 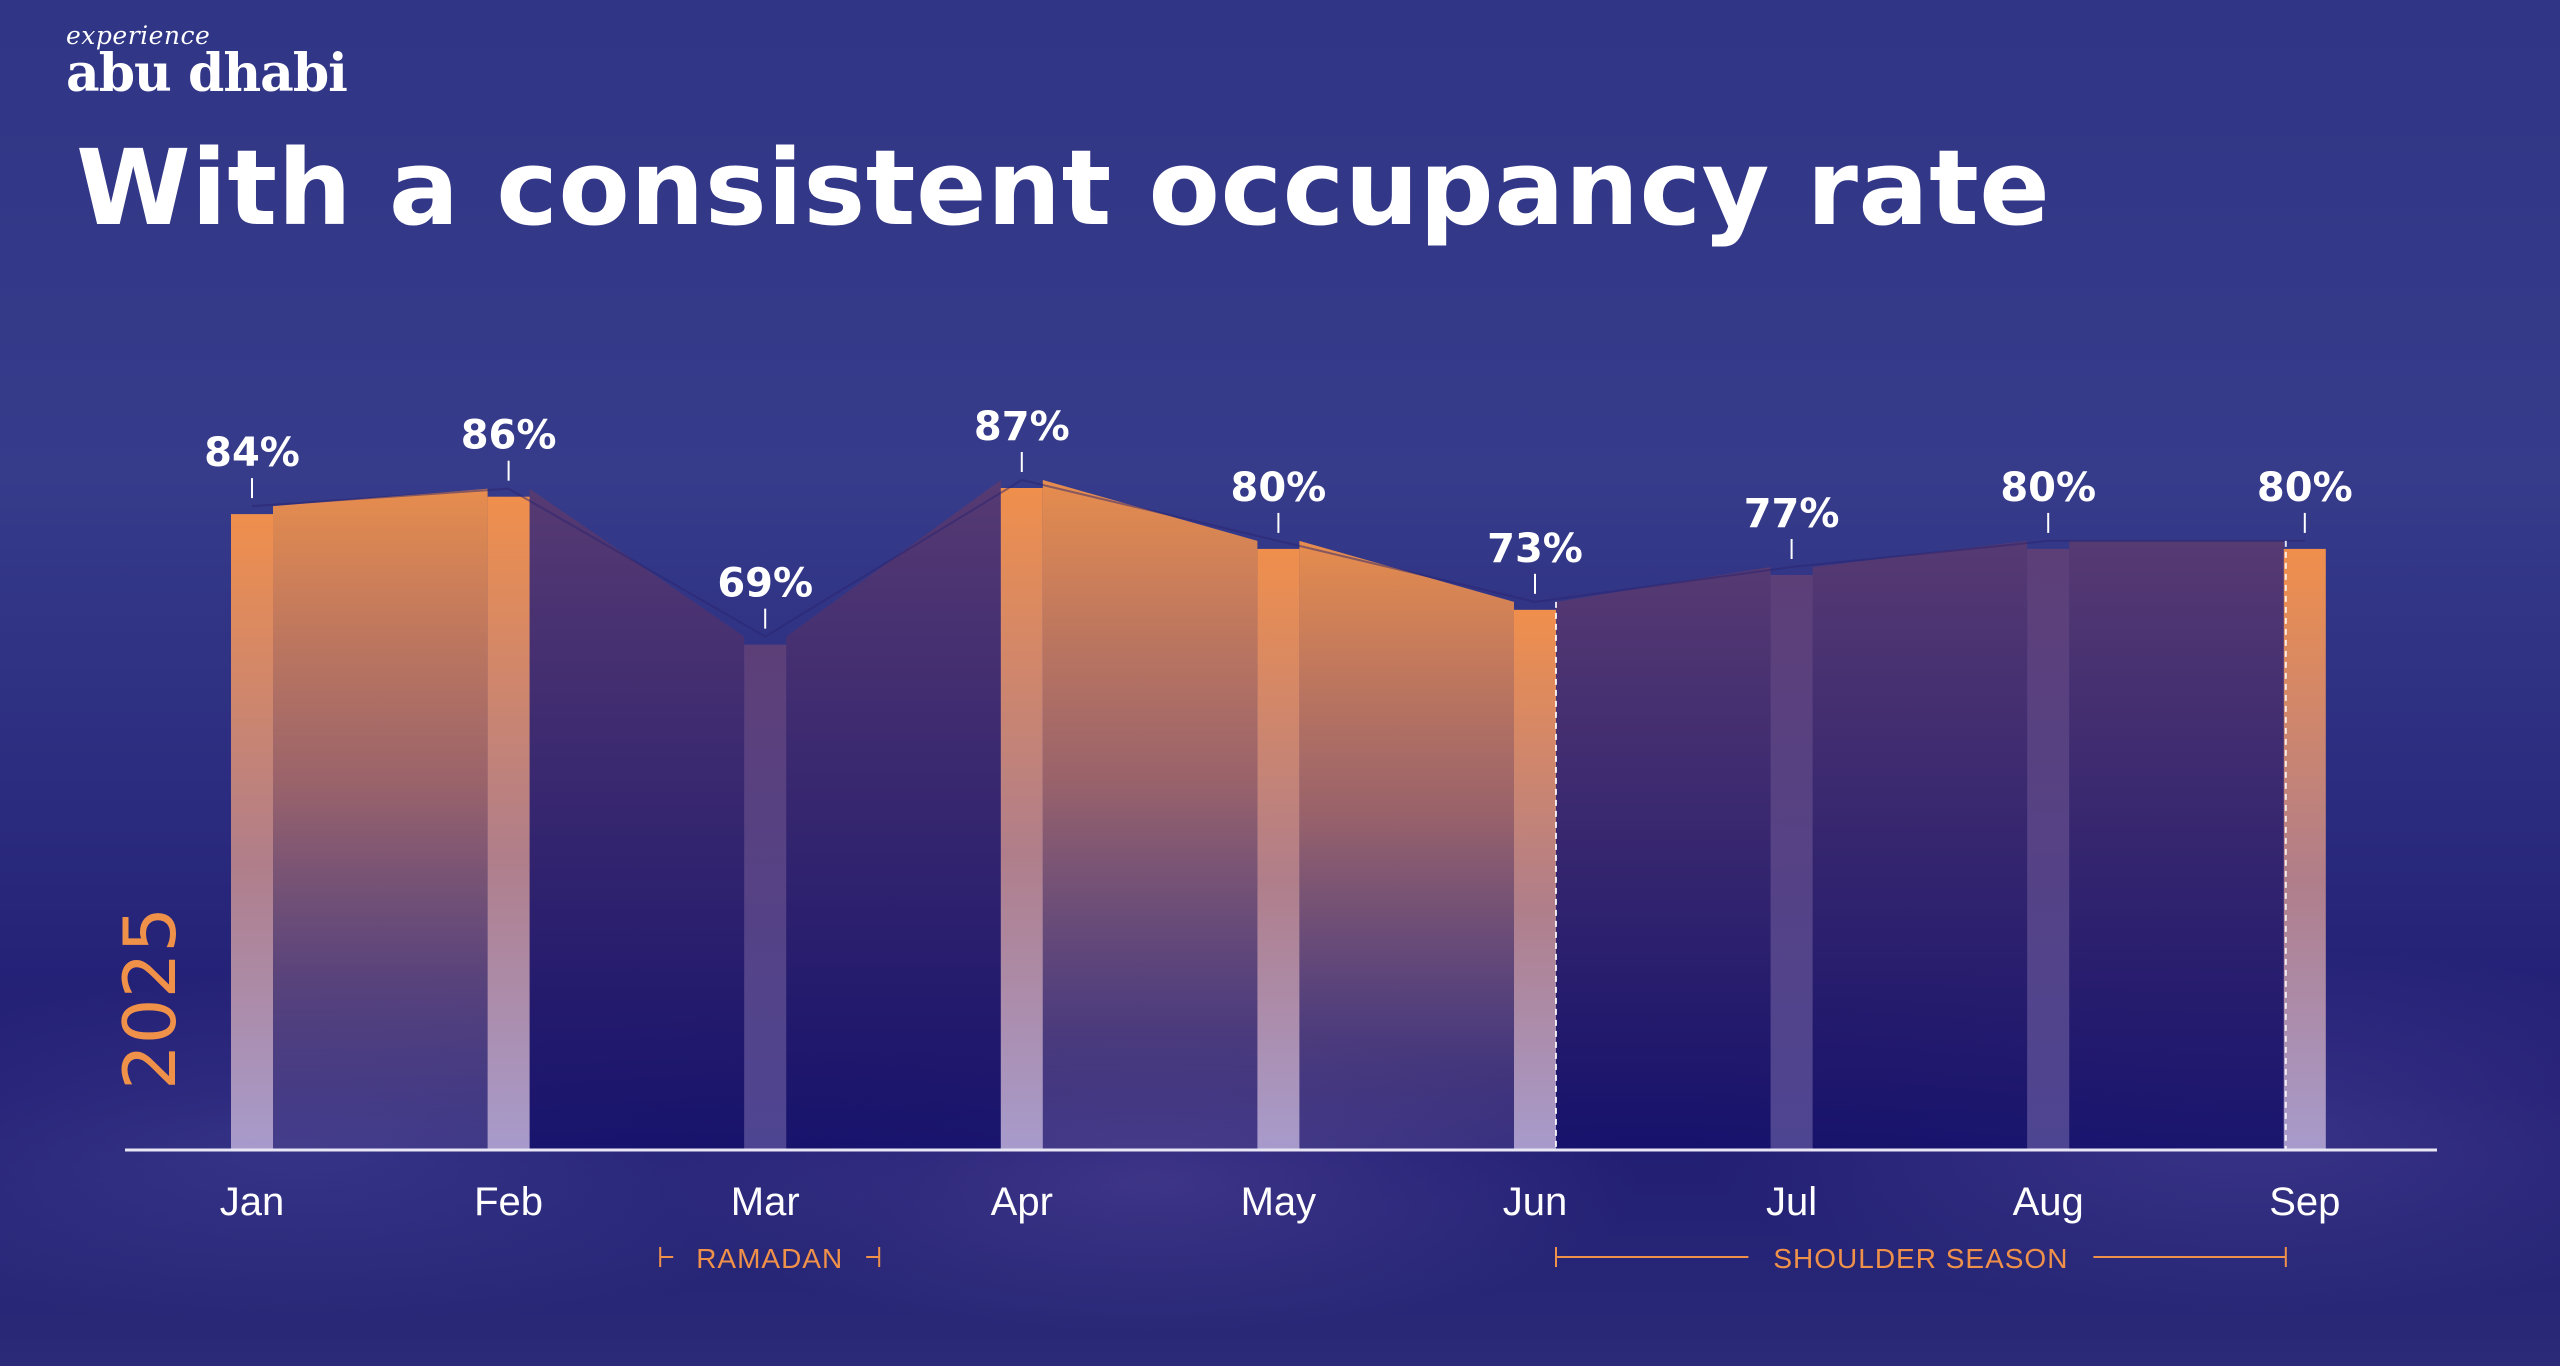 What do you see at coordinates (2048, 849) in the screenshot?
I see `bar-aug` at bounding box center [2048, 849].